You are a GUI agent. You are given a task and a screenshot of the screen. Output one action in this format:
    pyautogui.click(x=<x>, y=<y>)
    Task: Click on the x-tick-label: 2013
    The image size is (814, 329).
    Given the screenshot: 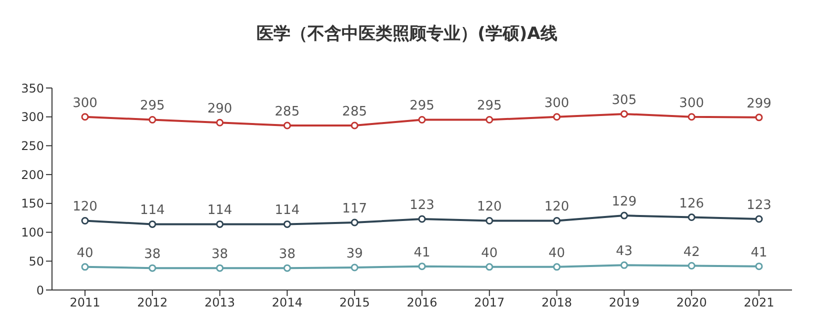 What is the action you would take?
    pyautogui.click(x=220, y=303)
    